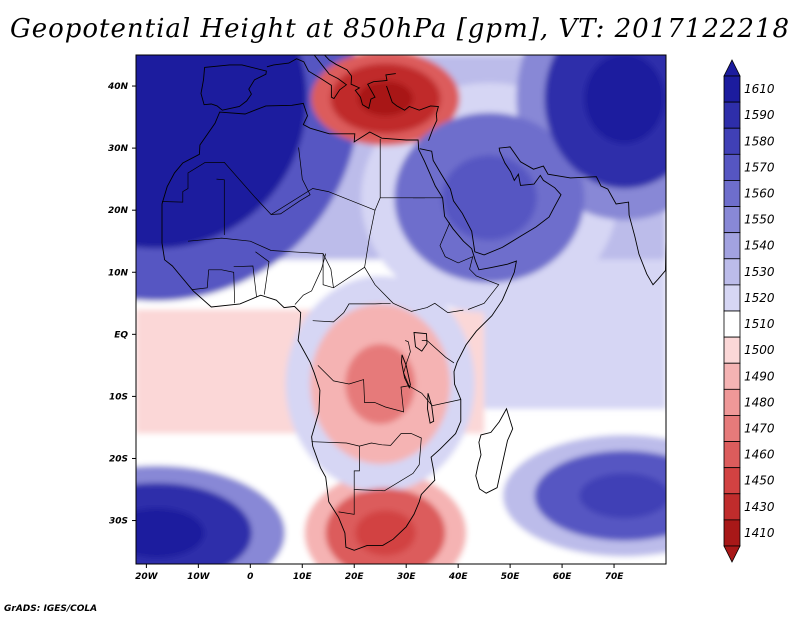  I want to click on x-tick-label-8: 60E, so click(563, 577).